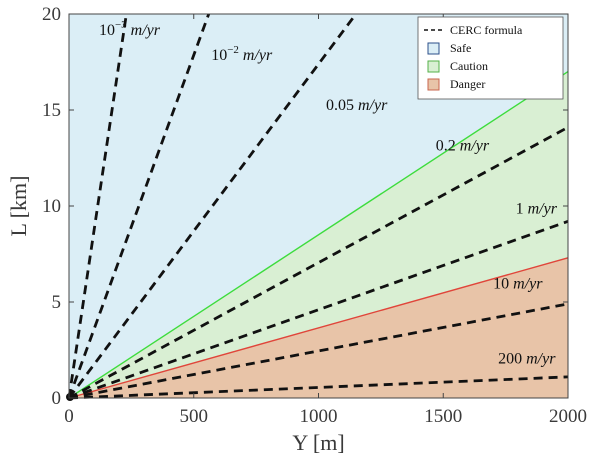 The height and width of the screenshot is (462, 598). Describe the element at coordinates (357, 105) in the screenshot. I see `curve-label-2: 0.05 m/yr` at that location.